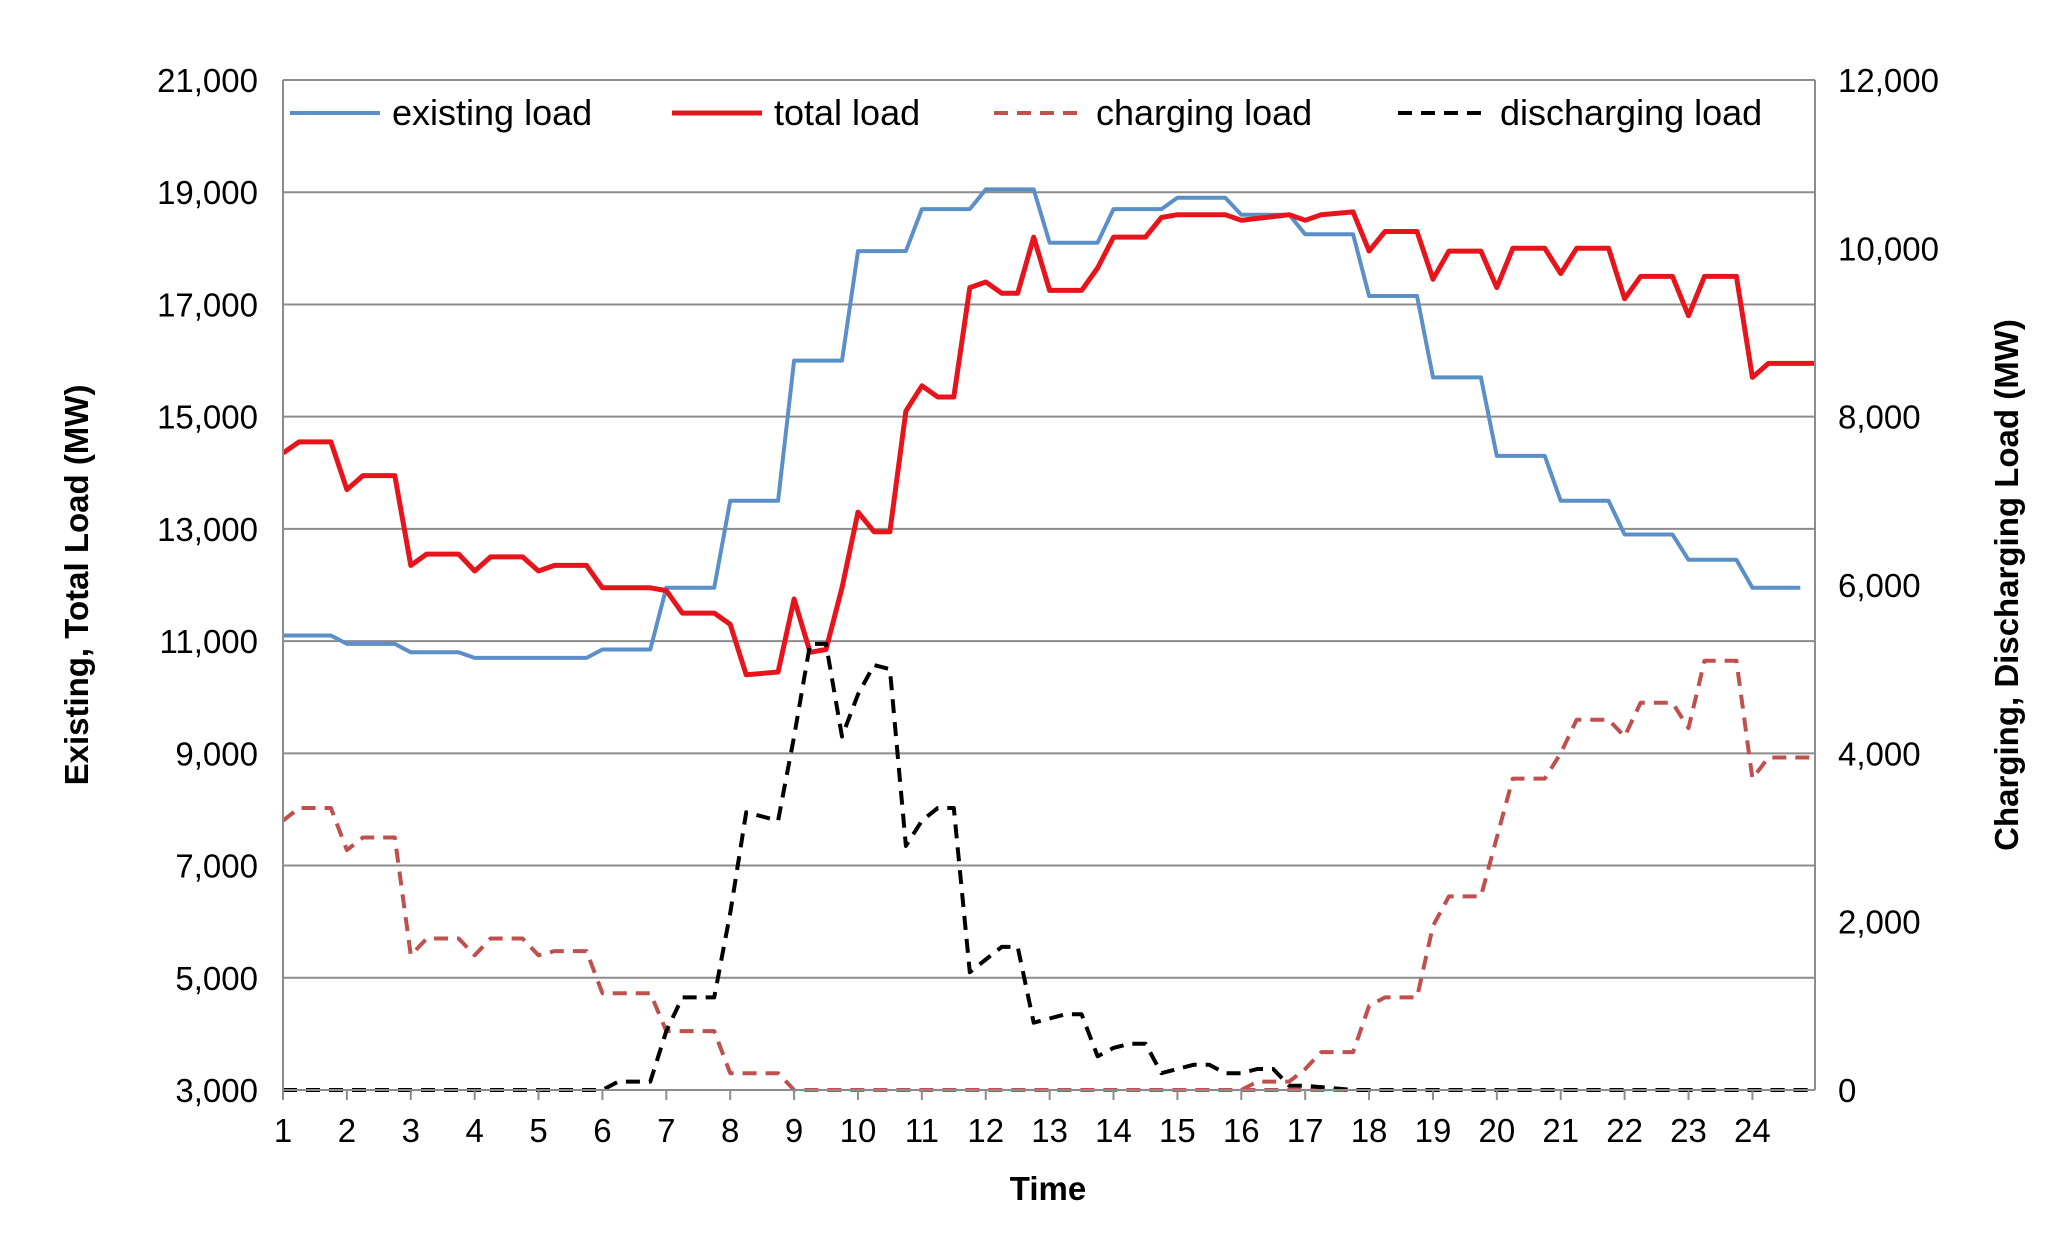  I want to click on x-tick-label: 3, so click(411, 1130).